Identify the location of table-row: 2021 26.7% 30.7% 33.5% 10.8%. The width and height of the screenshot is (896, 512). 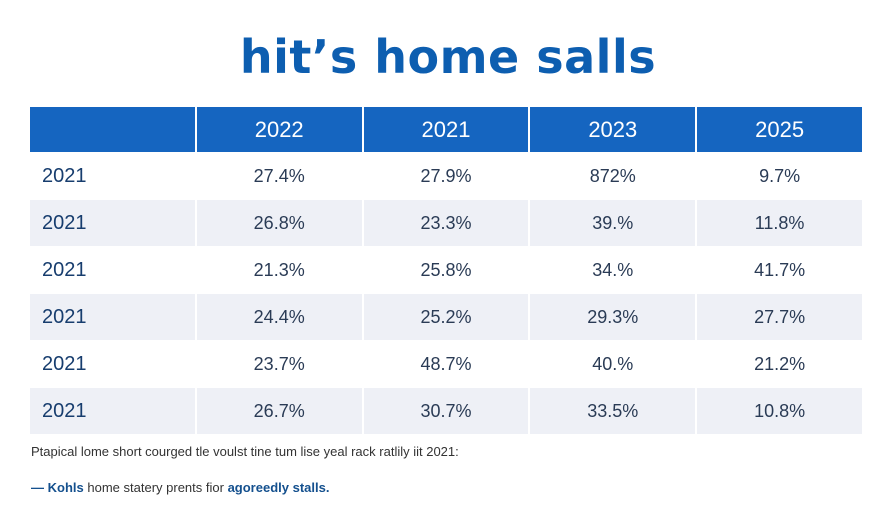
(446, 410).